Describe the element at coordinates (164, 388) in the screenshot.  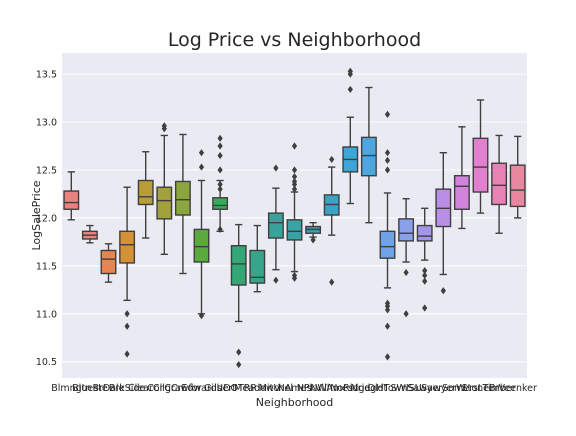
I see `x-tick-label: CollgCr` at that location.